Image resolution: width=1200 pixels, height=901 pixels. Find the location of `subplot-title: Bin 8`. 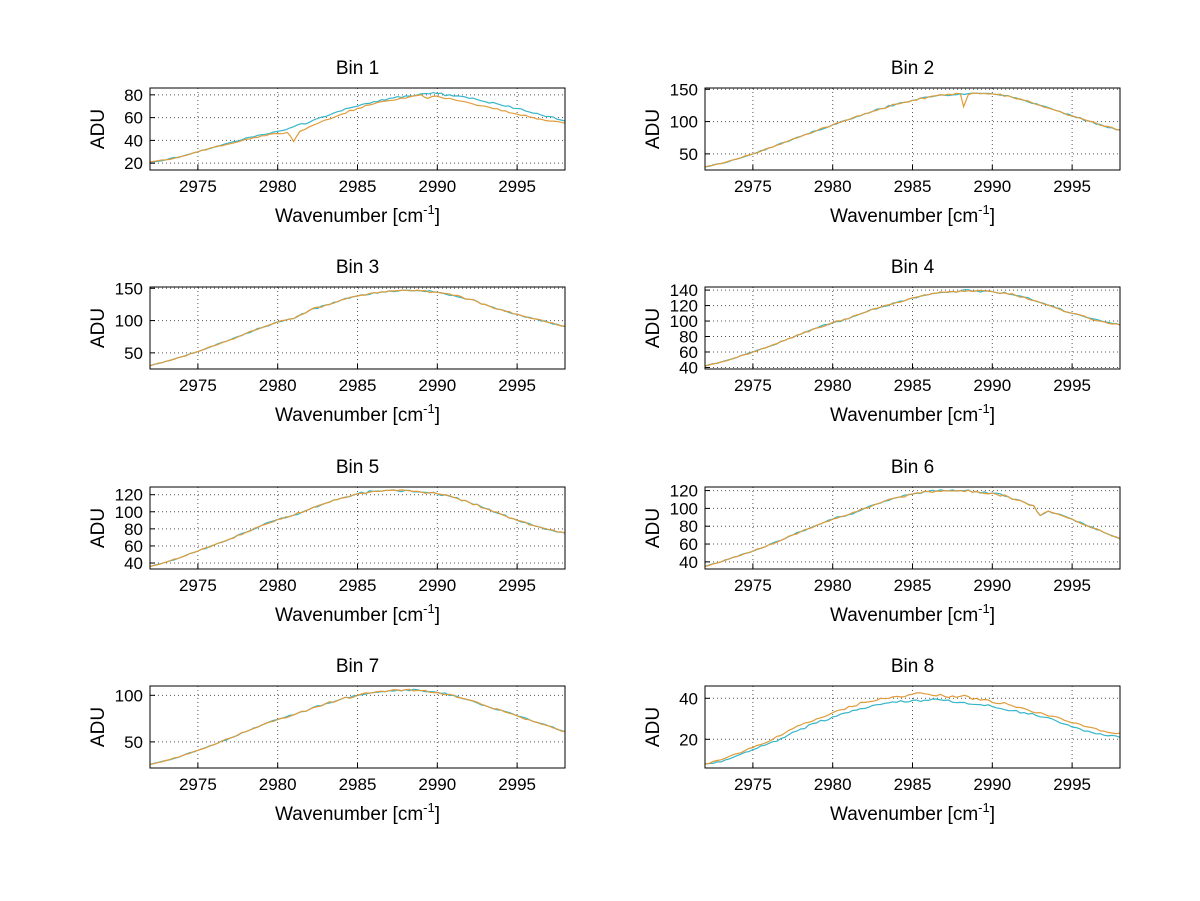

subplot-title: Bin 8 is located at coordinates (912, 666).